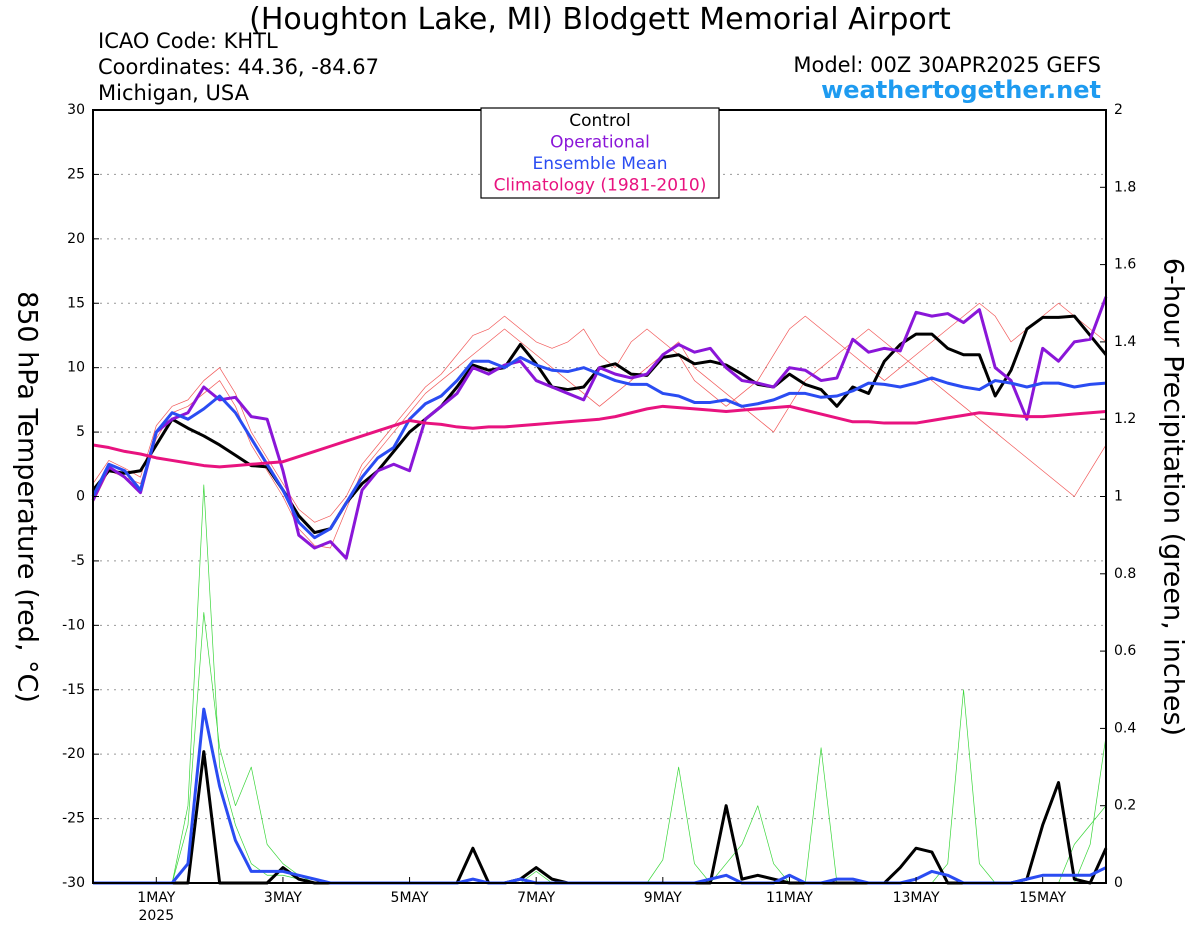 This screenshot has height=931, width=1200. What do you see at coordinates (1118, 883) in the screenshot?
I see `y2-tick-label: 0` at bounding box center [1118, 883].